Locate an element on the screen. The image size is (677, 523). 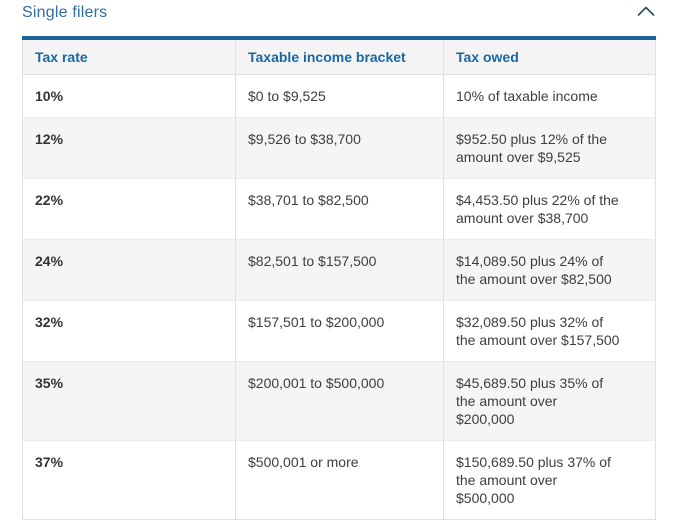
cell-bracket: $82,501 to $157,500 is located at coordinates (339, 270).